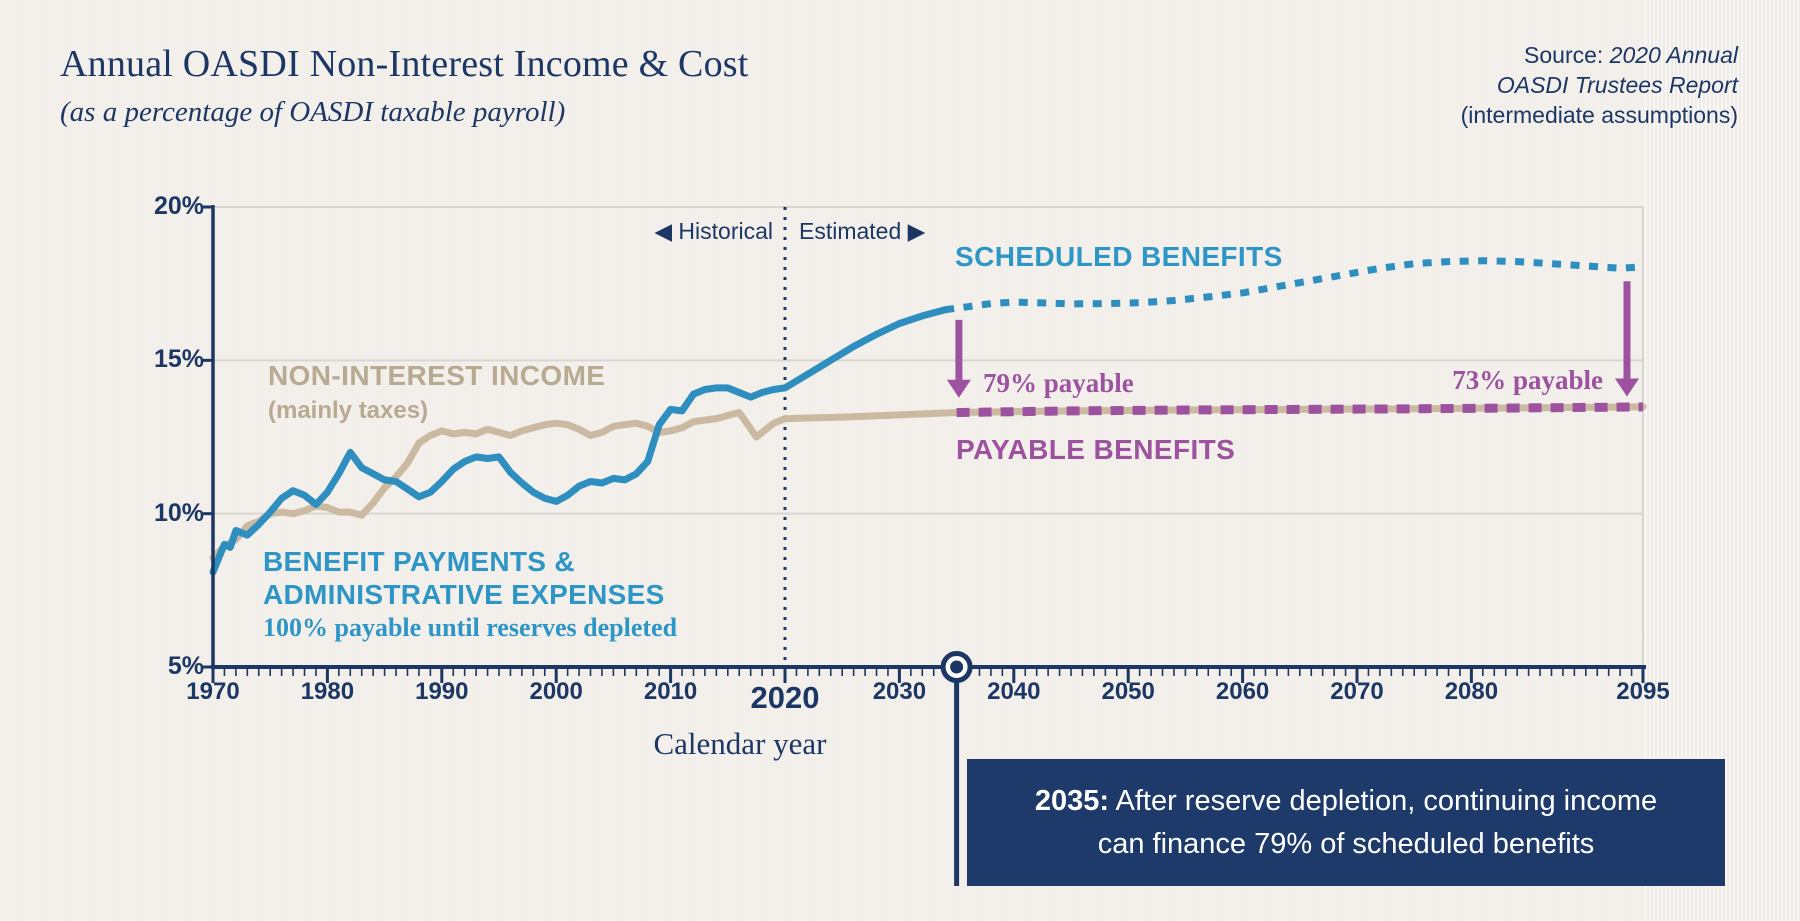  What do you see at coordinates (957, 667) in the screenshot?
I see `depletion-marker-dot` at bounding box center [957, 667].